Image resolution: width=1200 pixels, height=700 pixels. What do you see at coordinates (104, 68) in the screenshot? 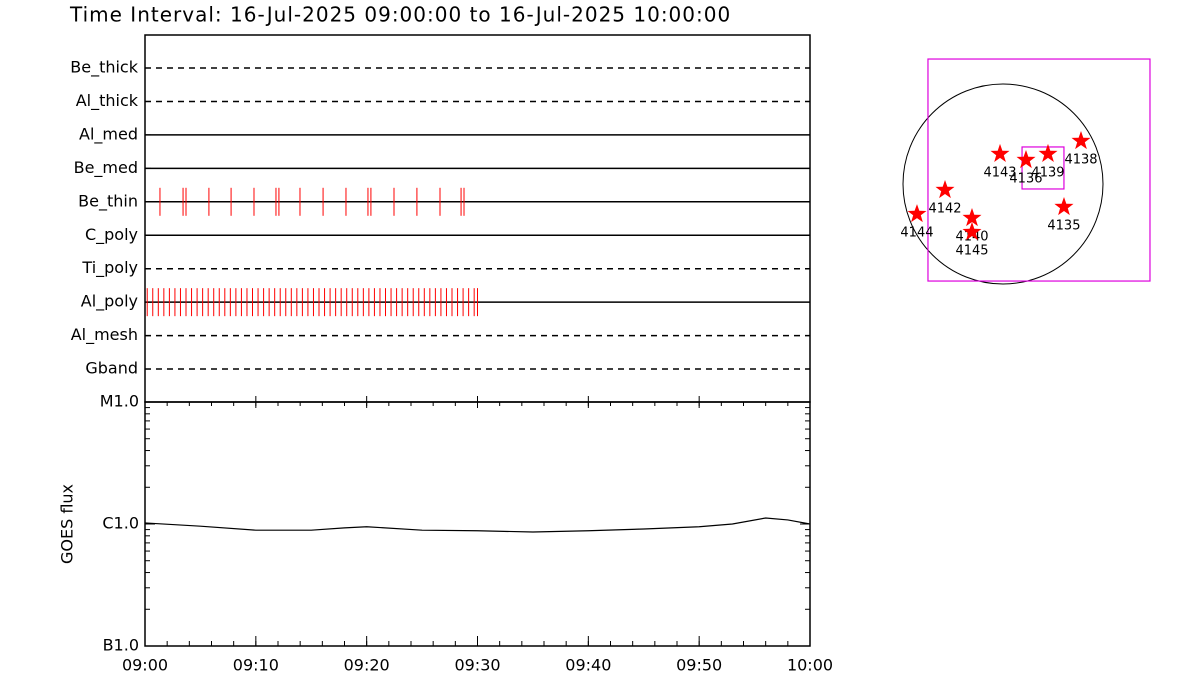
I see `row-label: Be_thick` at bounding box center [104, 68].